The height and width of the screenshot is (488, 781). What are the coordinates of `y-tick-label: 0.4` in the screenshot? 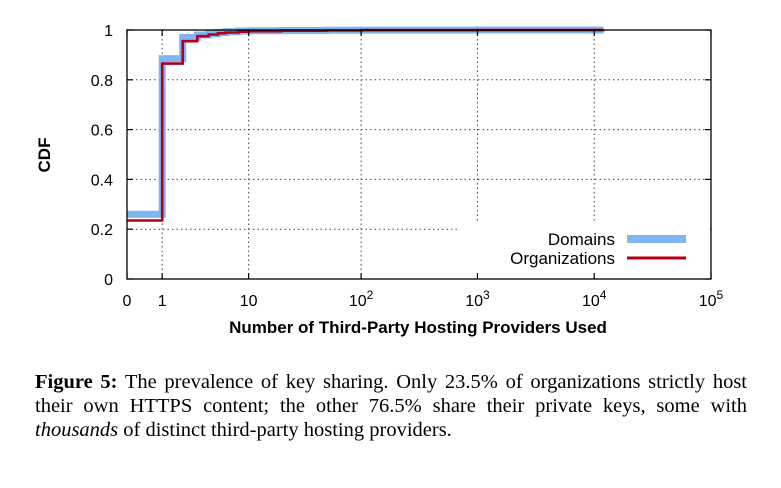 It's located at (102, 180).